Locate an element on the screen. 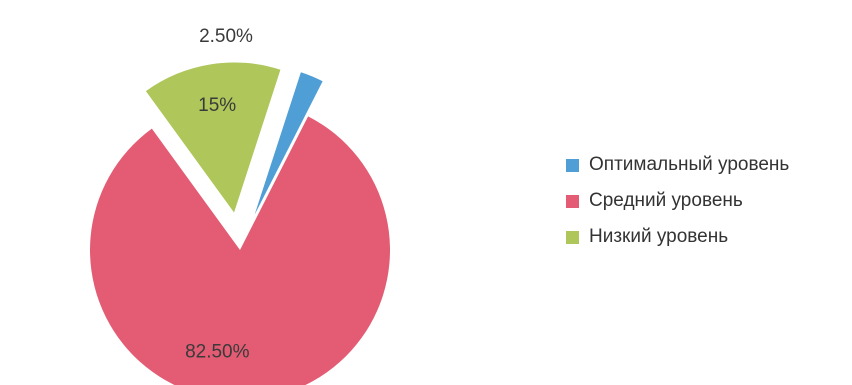 This screenshot has height=385, width=852. legend-label-medium: Средний уровень is located at coordinates (666, 200).